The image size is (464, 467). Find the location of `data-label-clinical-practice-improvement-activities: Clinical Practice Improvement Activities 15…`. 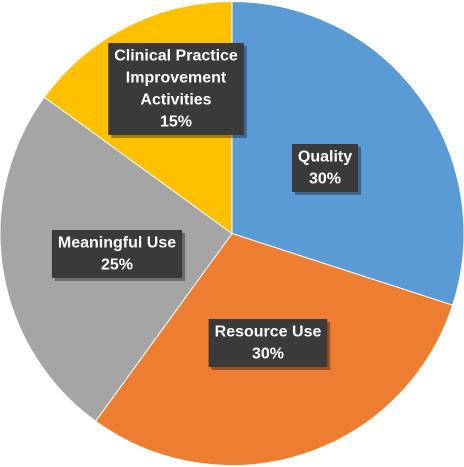

data-label-clinical-practice-improvement-activities: Clinical Practice Improvement Activities 15… is located at coordinates (177, 90).